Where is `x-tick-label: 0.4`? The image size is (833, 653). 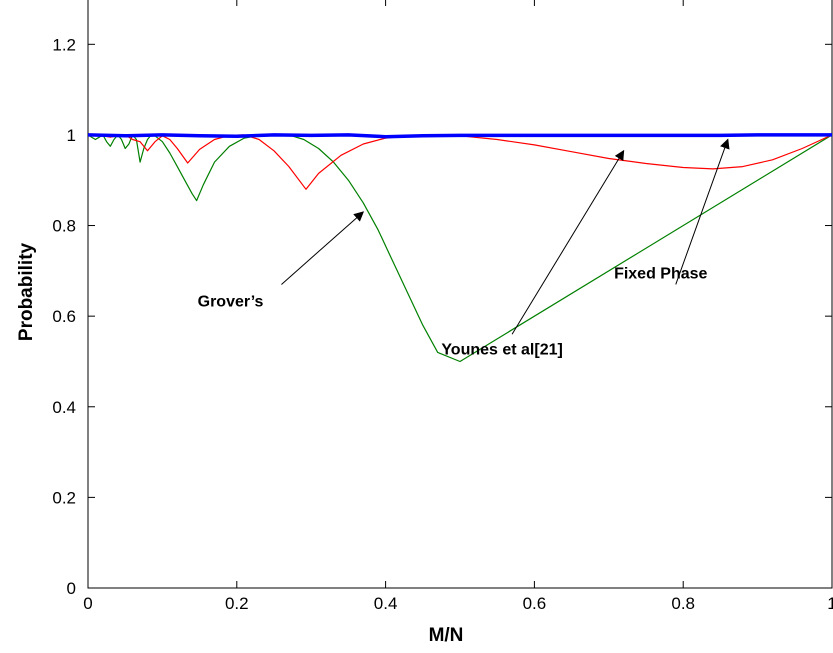 x-tick-label: 0.4 is located at coordinates (386, 603).